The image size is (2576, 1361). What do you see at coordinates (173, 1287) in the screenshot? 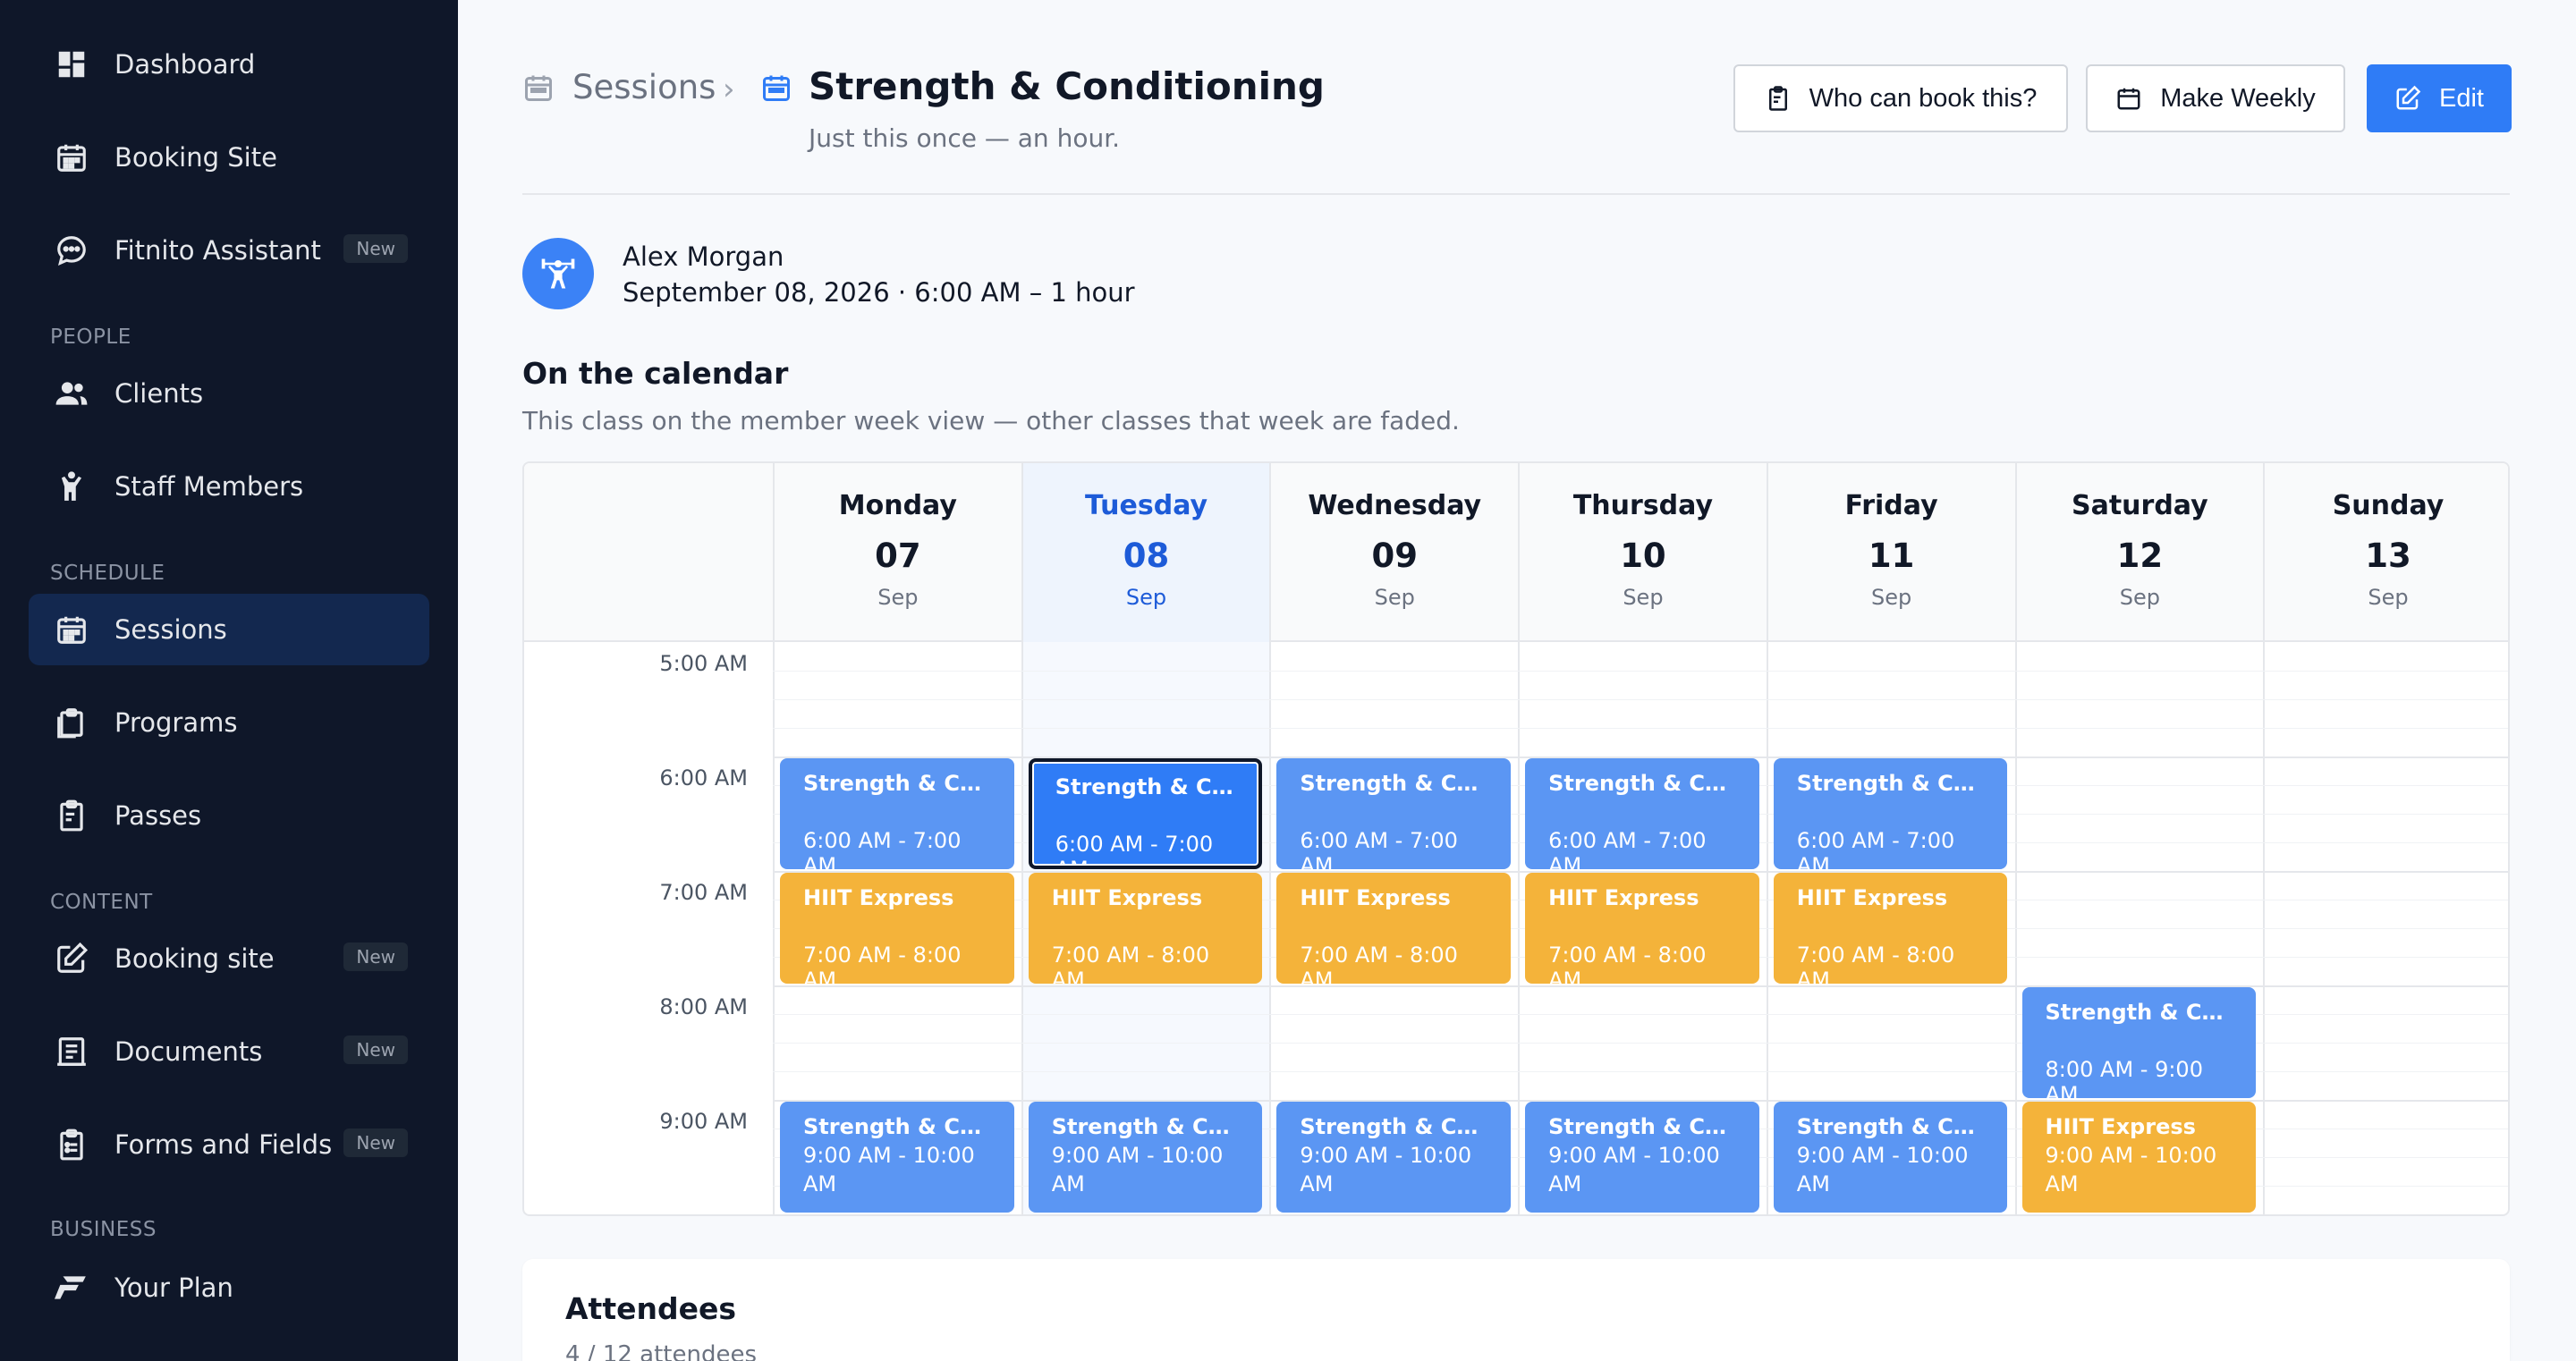
I see `sidebar-item-label: Your Plan` at bounding box center [173, 1287].